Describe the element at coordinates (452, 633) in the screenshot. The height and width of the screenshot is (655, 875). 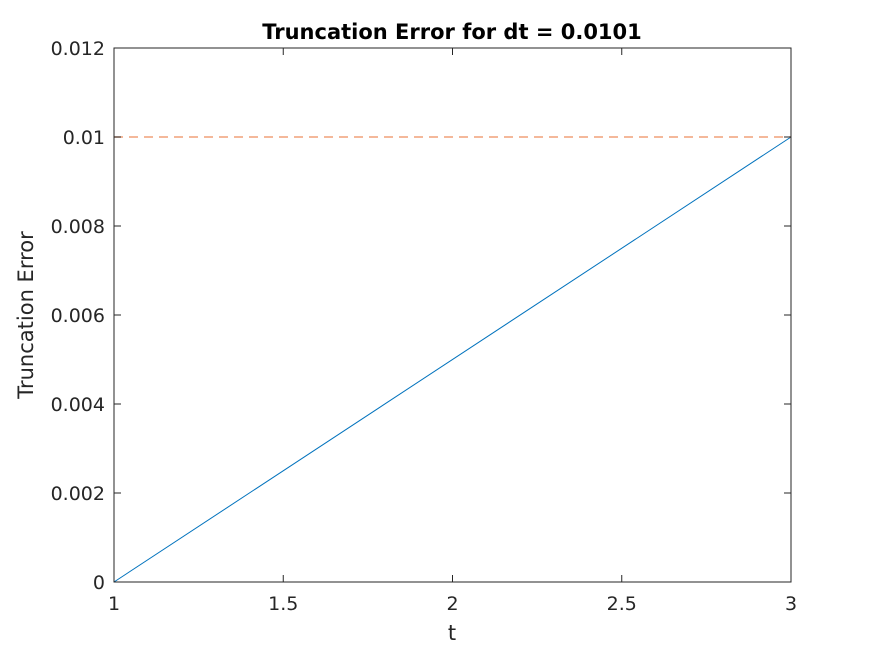
I see `x-axis-label: t` at that location.